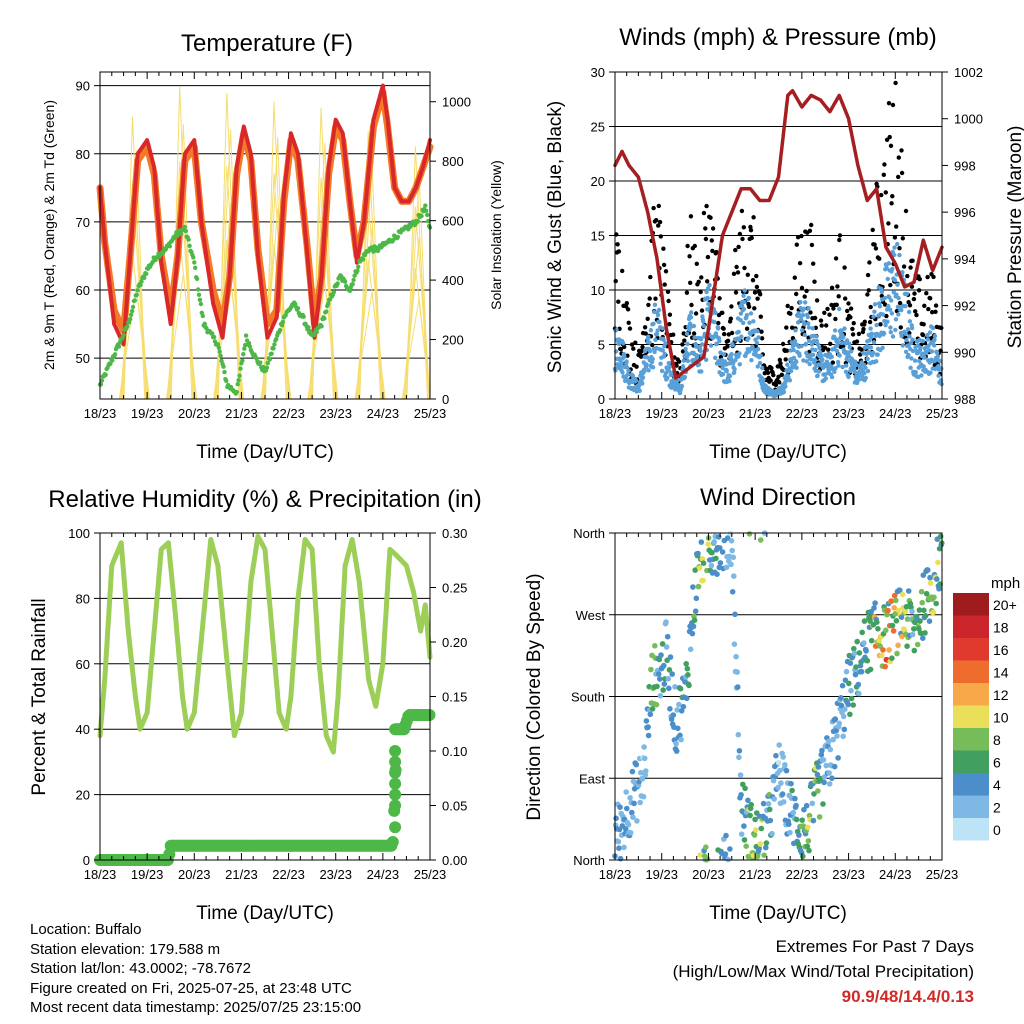 Image resolution: width=1024 pixels, height=1024 pixels. I want to click on temperature-x-axis-label: Time (Day/UTC), so click(265, 452).